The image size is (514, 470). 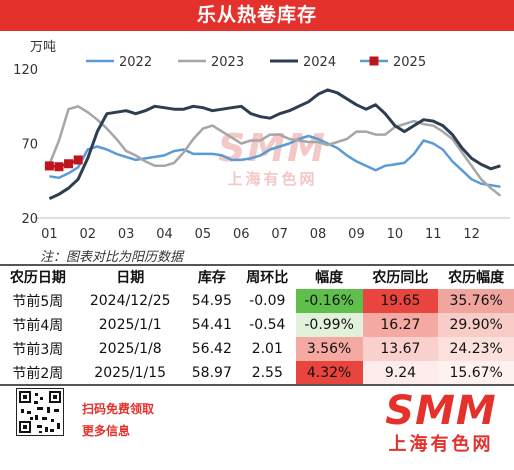 I want to click on cell-inventory: 54.95, so click(x=211, y=301).